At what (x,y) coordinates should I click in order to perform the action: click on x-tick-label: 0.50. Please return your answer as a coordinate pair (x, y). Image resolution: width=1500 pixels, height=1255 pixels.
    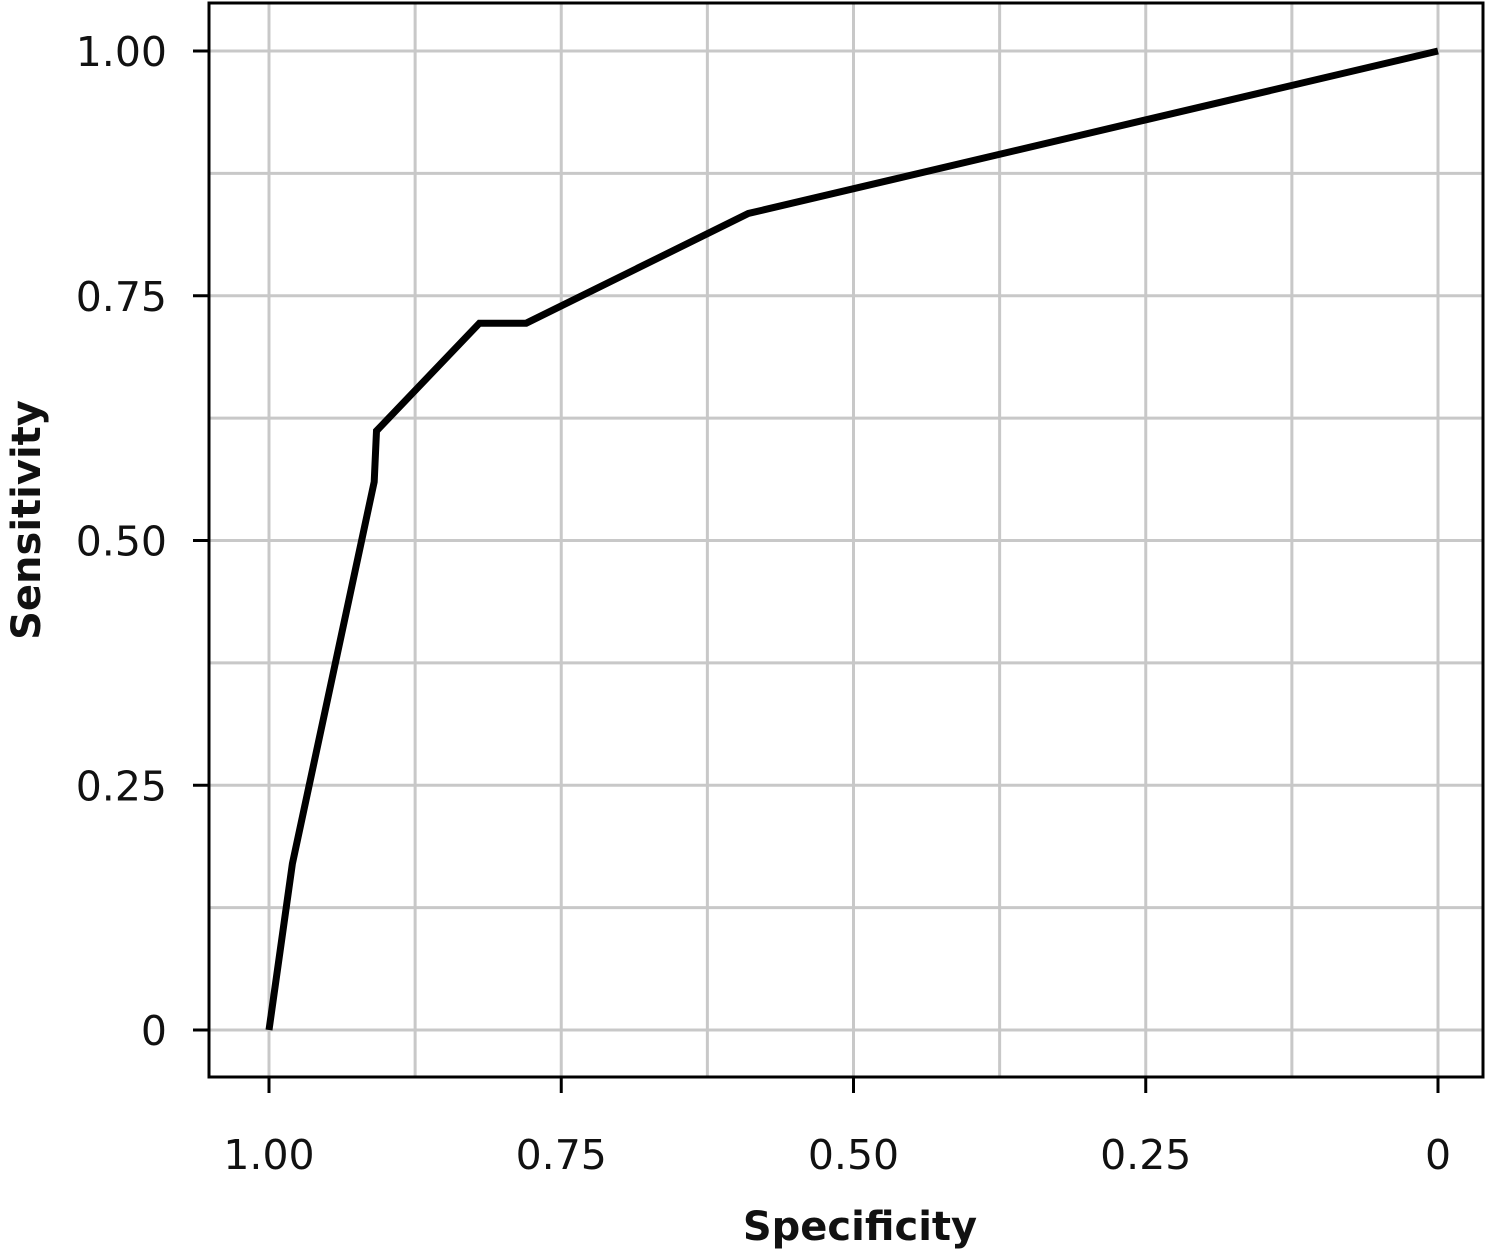
    Looking at the image, I should click on (853, 1155).